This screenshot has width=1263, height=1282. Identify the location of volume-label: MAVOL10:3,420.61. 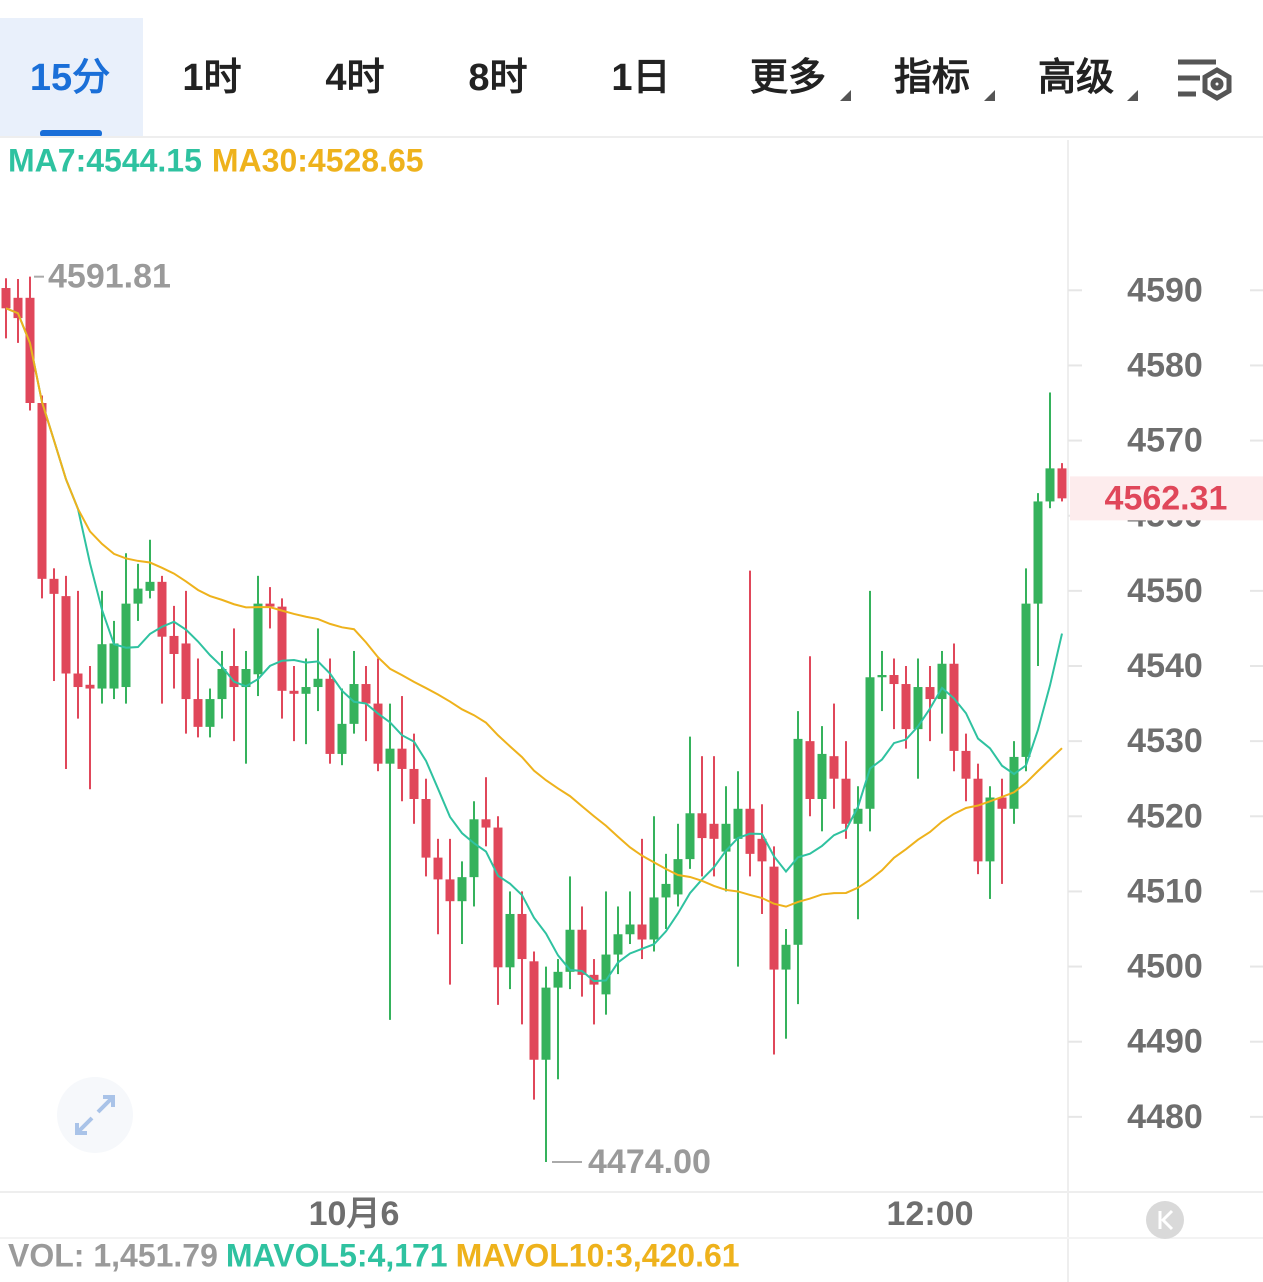
(598, 1255).